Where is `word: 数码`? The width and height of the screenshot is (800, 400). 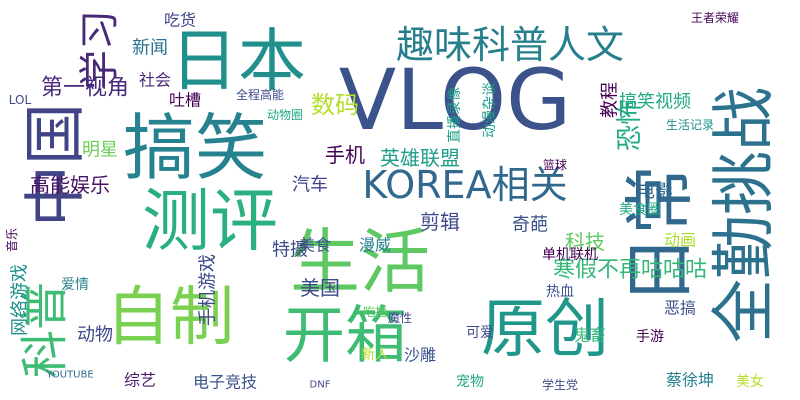
word: 数码 is located at coordinates (335, 105).